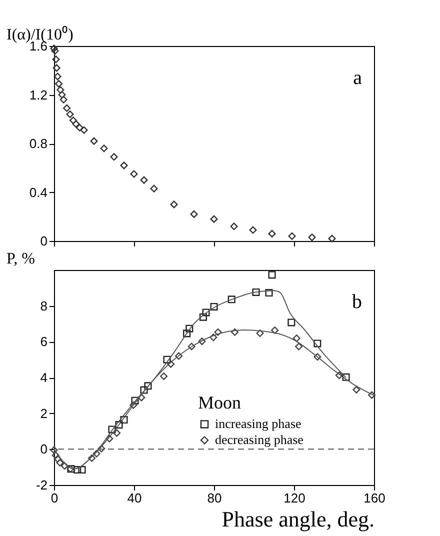  Describe the element at coordinates (42, 485) in the screenshot. I see `y-tick-label: -2` at that location.